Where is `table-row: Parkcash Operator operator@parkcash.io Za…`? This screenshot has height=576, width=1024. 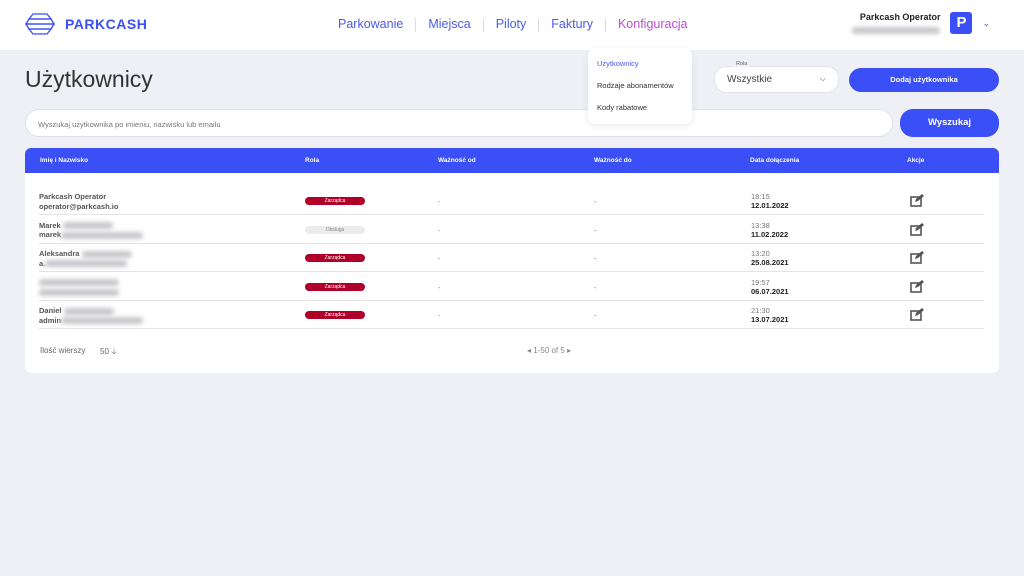
table-row: Parkcash Operator operator@parkcash.io Za… is located at coordinates (511, 200).